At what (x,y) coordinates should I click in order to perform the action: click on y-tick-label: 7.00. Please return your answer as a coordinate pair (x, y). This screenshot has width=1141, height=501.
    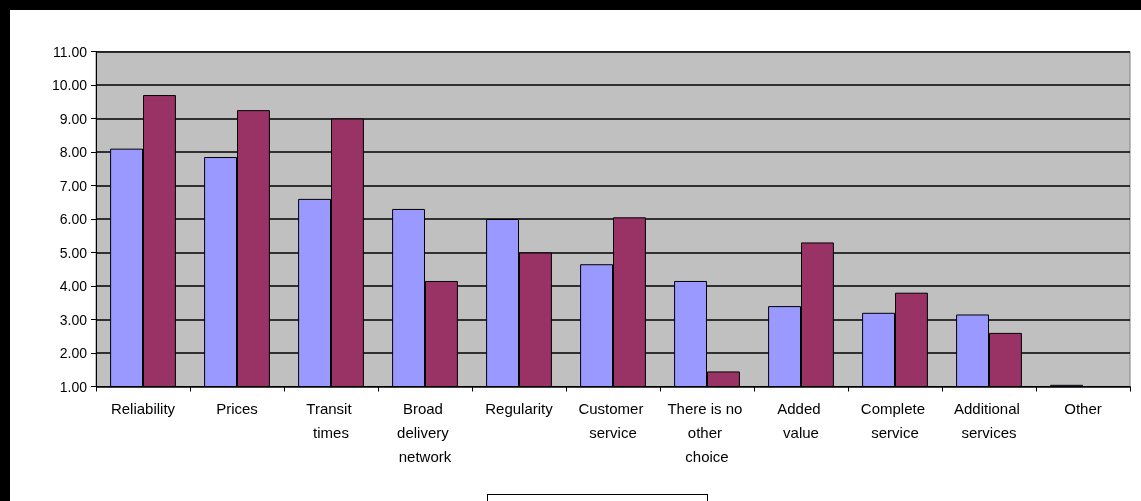
    Looking at the image, I should click on (73, 185).